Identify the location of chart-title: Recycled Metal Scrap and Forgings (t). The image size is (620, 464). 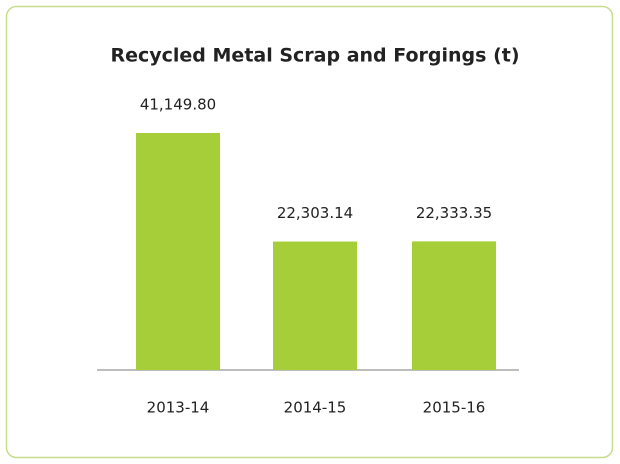
(314, 56).